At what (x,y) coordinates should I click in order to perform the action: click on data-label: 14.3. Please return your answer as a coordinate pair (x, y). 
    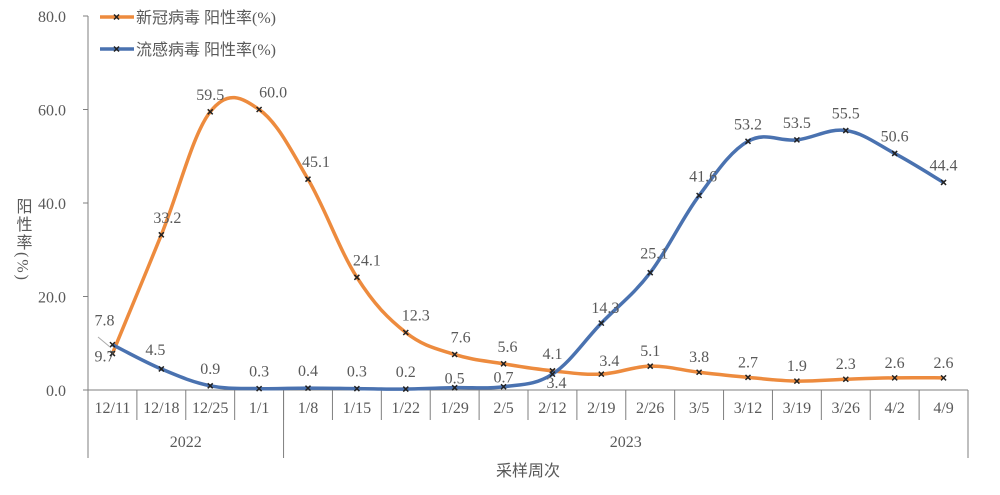
    Looking at the image, I should click on (605, 308).